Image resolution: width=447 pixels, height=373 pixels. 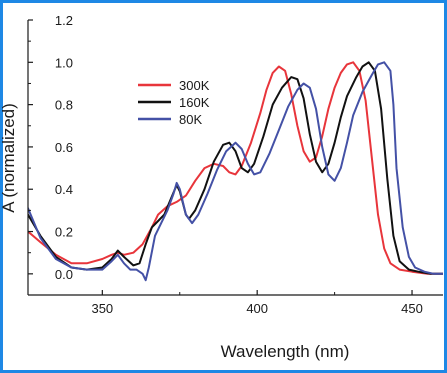 What do you see at coordinates (64, 232) in the screenshot?
I see `y-tick-label: 0.2` at bounding box center [64, 232].